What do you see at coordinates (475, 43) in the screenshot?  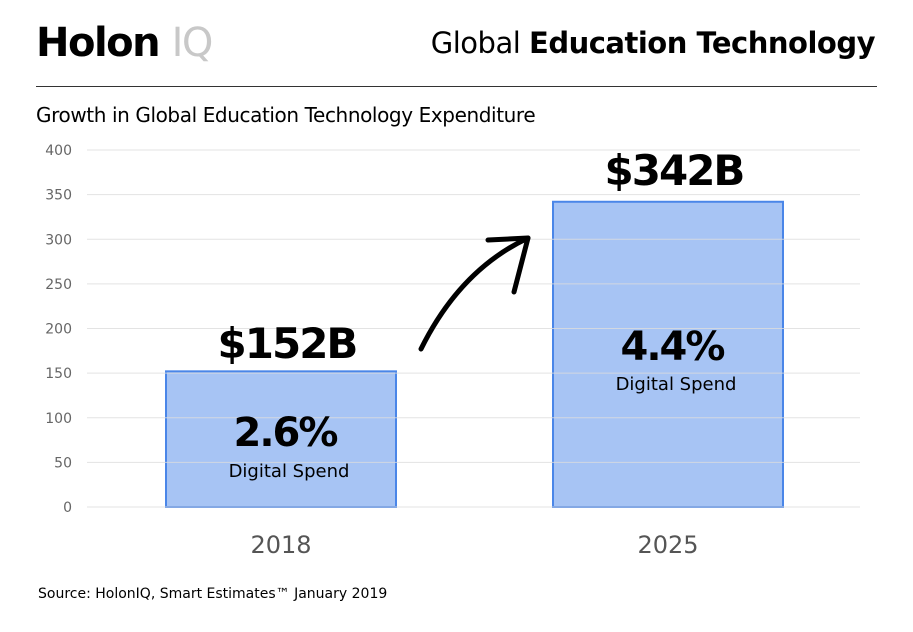 I see `header-title-light: Global` at bounding box center [475, 43].